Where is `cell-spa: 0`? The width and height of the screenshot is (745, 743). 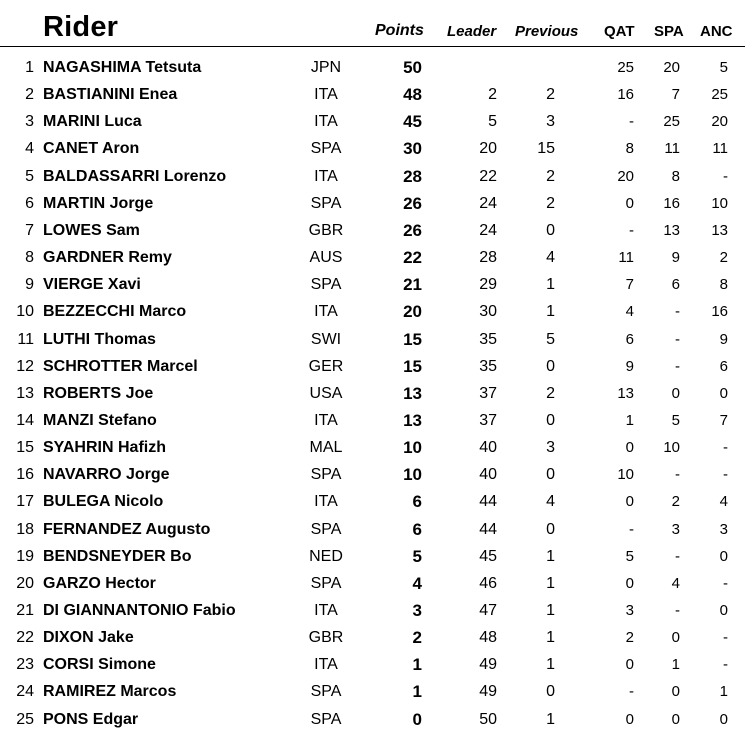 cell-spa: 0 is located at coordinates (675, 393).